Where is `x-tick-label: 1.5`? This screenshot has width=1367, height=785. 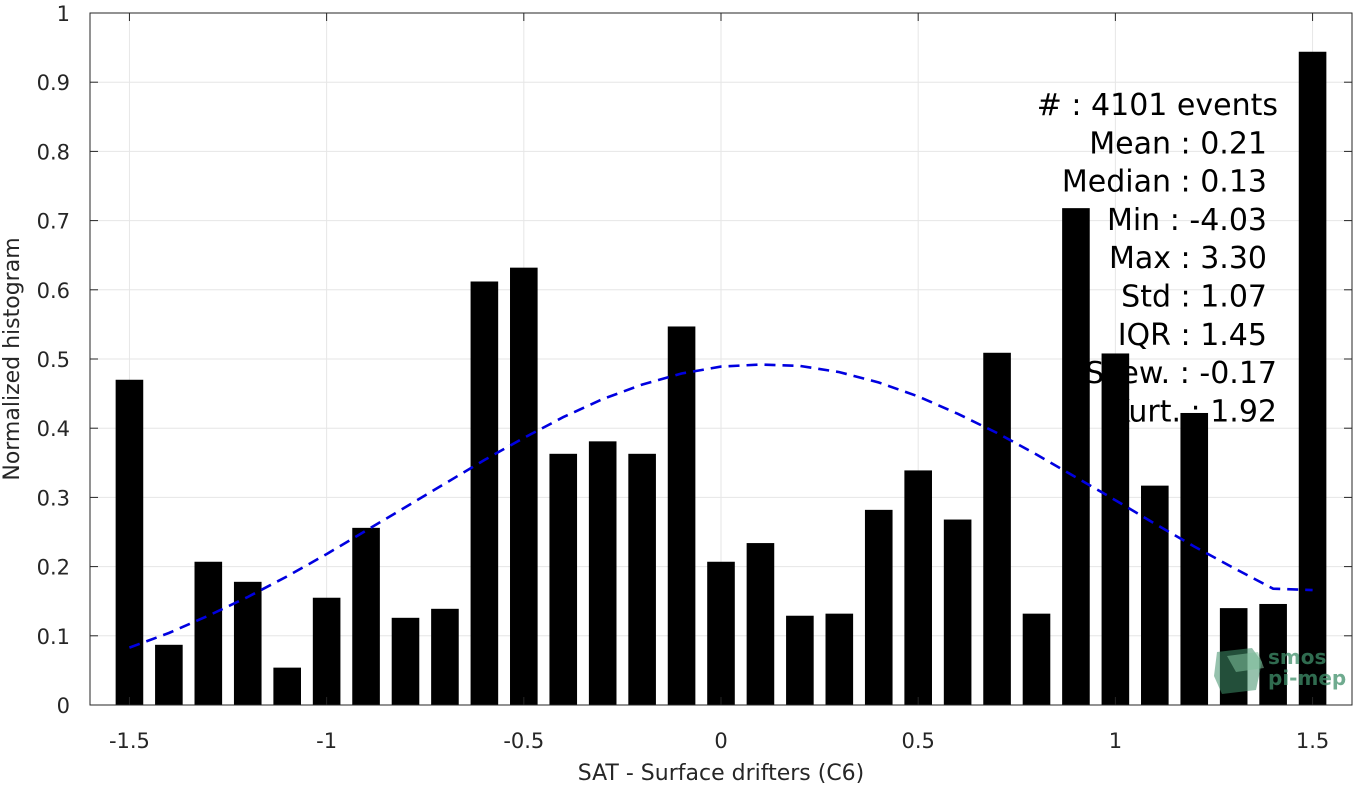 x-tick-label: 1.5 is located at coordinates (1312, 741).